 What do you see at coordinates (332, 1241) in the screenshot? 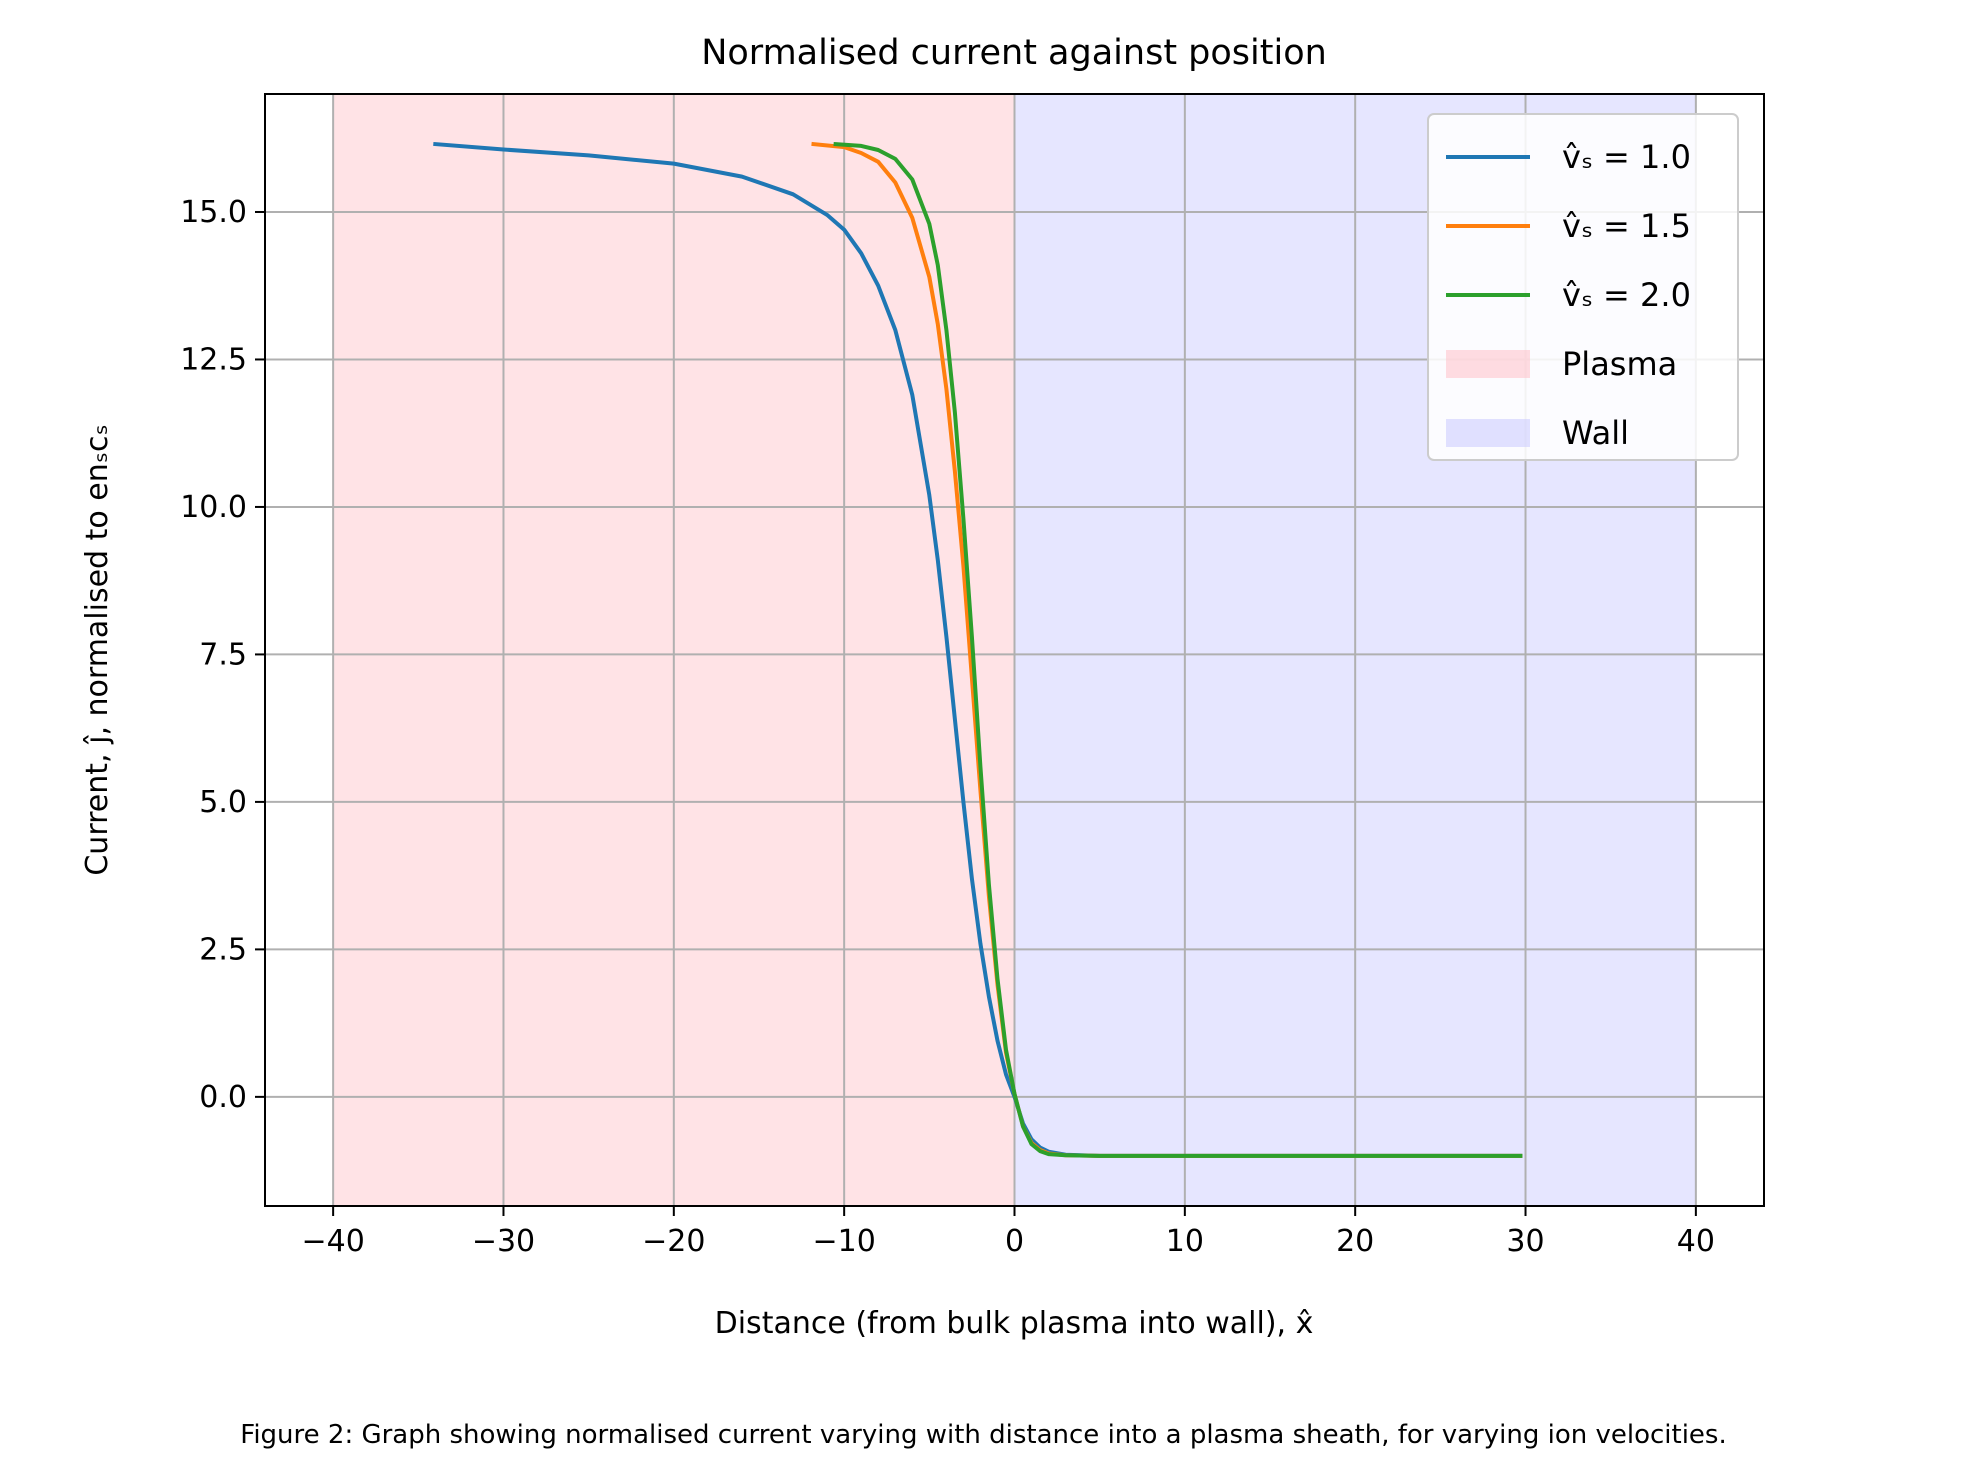
I see `x-tick-label: −40` at bounding box center [332, 1241].